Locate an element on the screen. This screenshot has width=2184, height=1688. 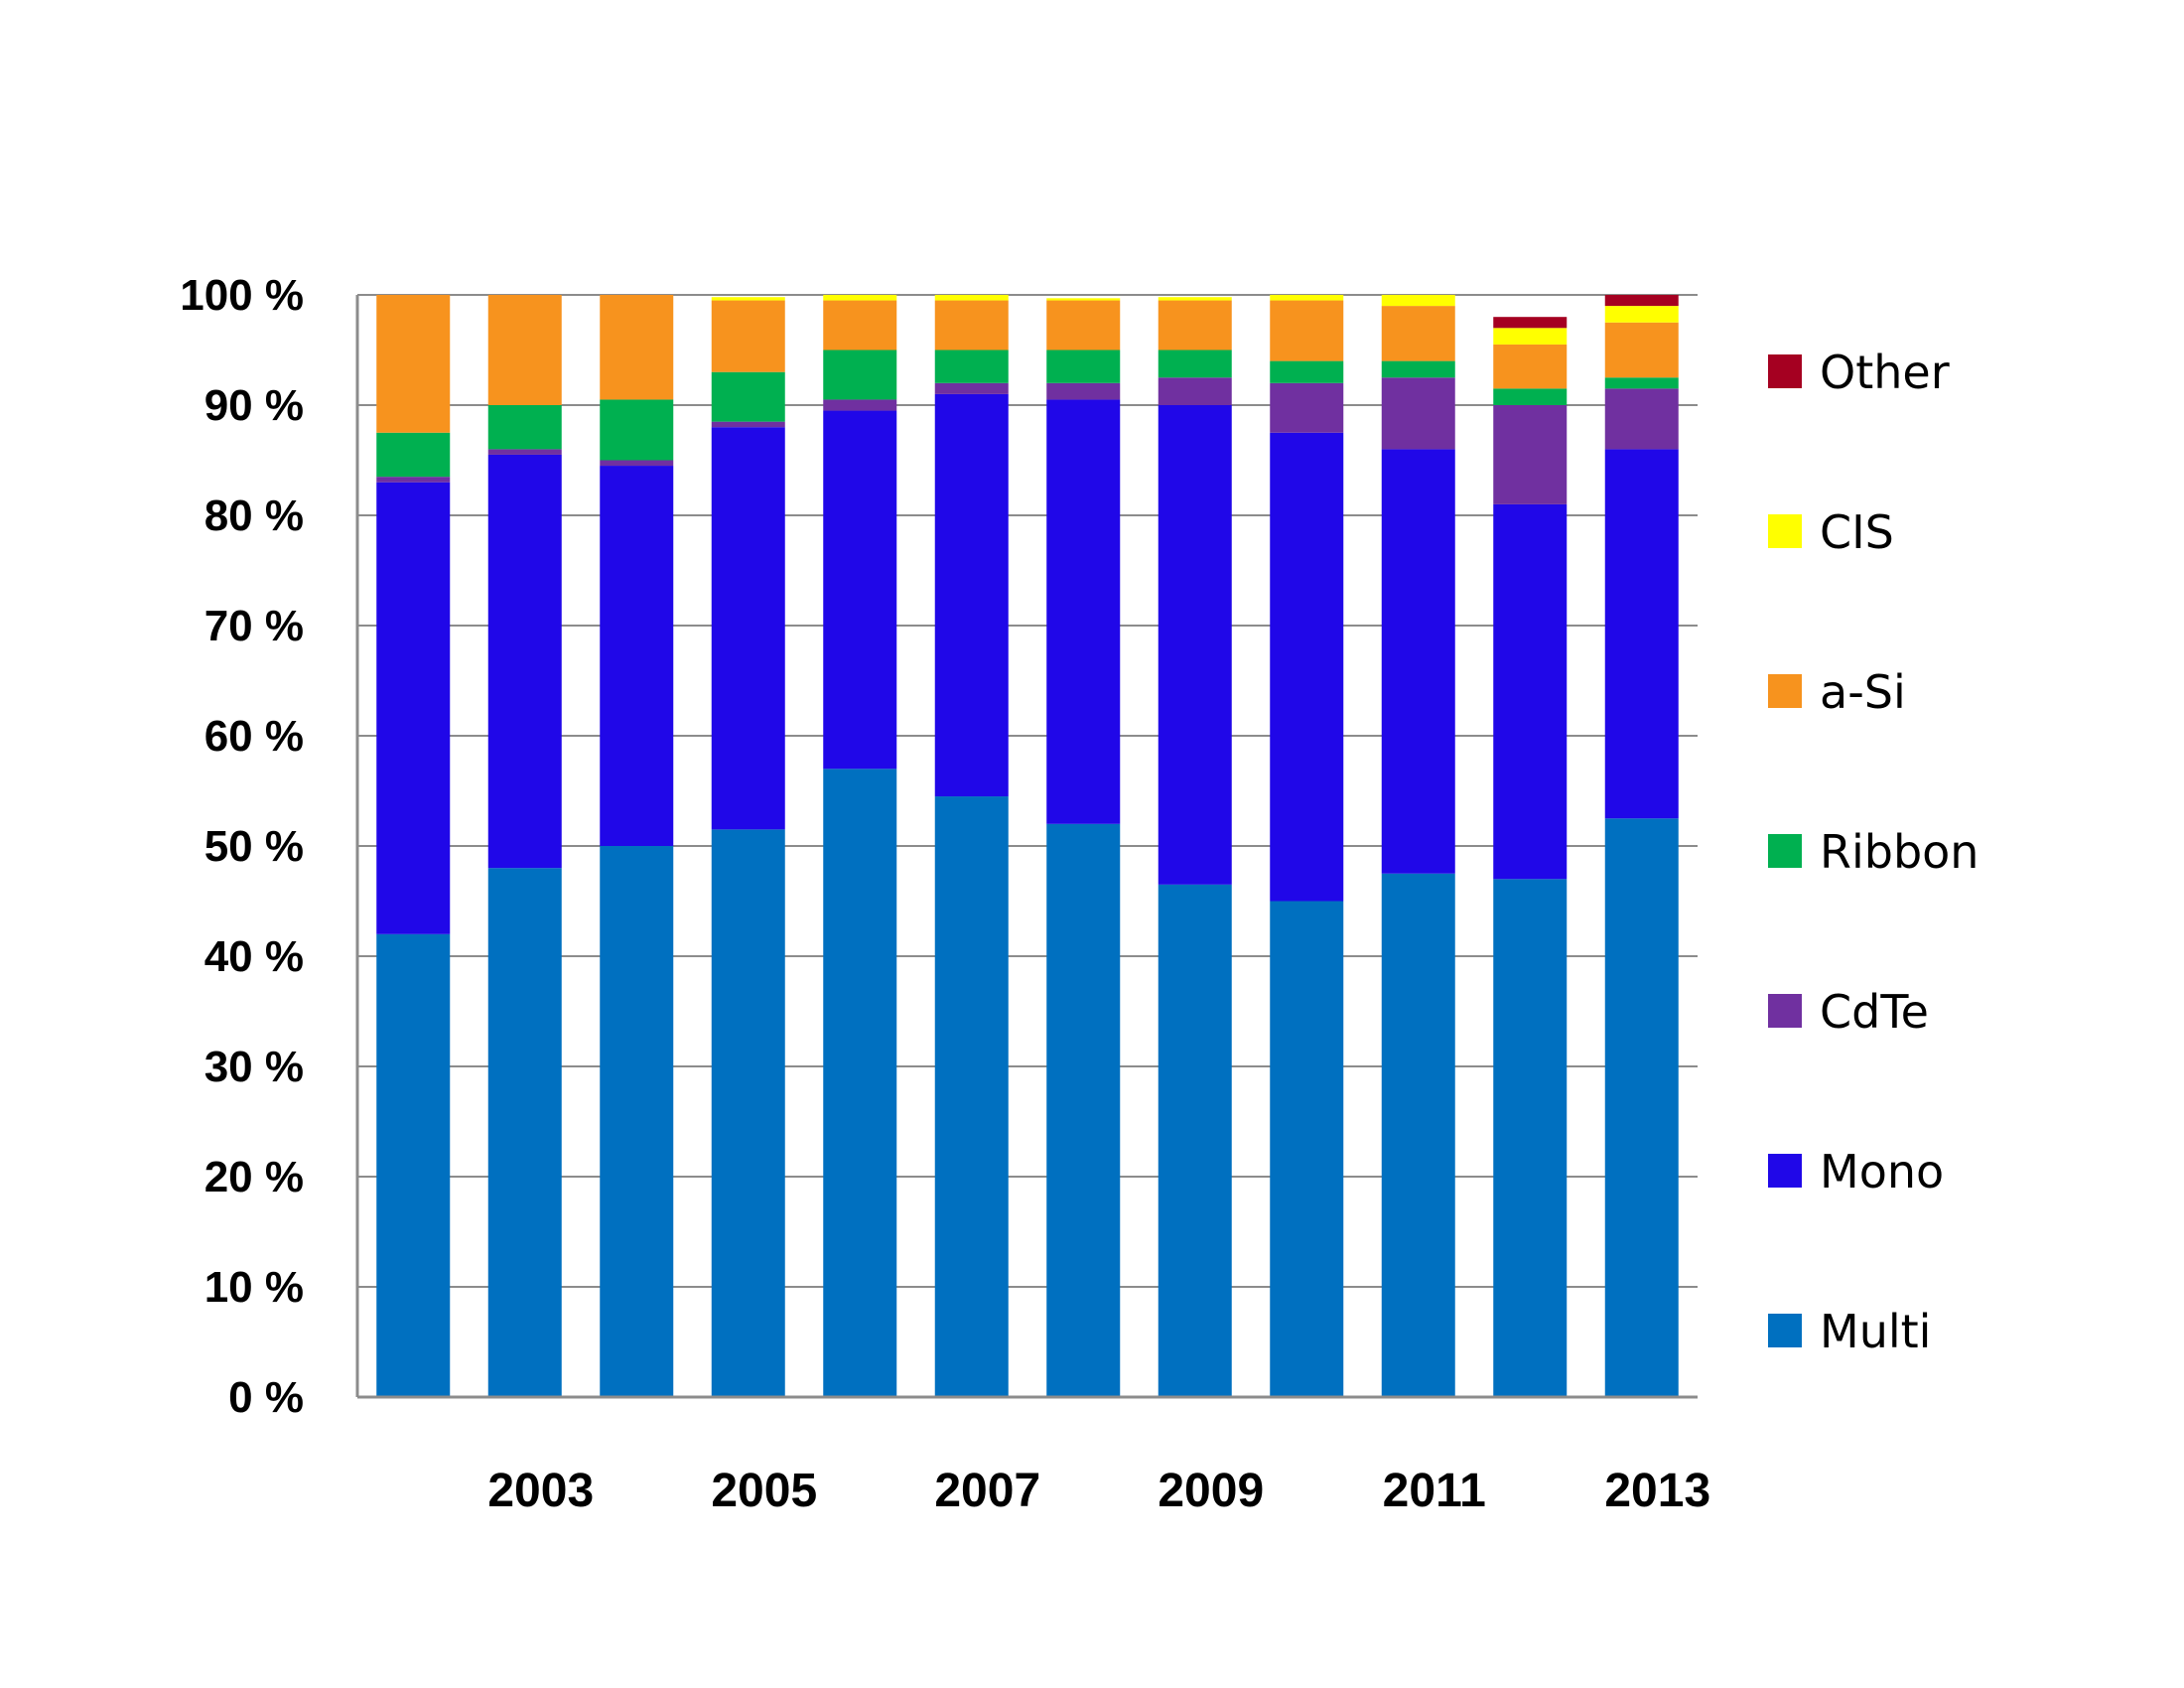
legend-swatch-other is located at coordinates (1785, 371).